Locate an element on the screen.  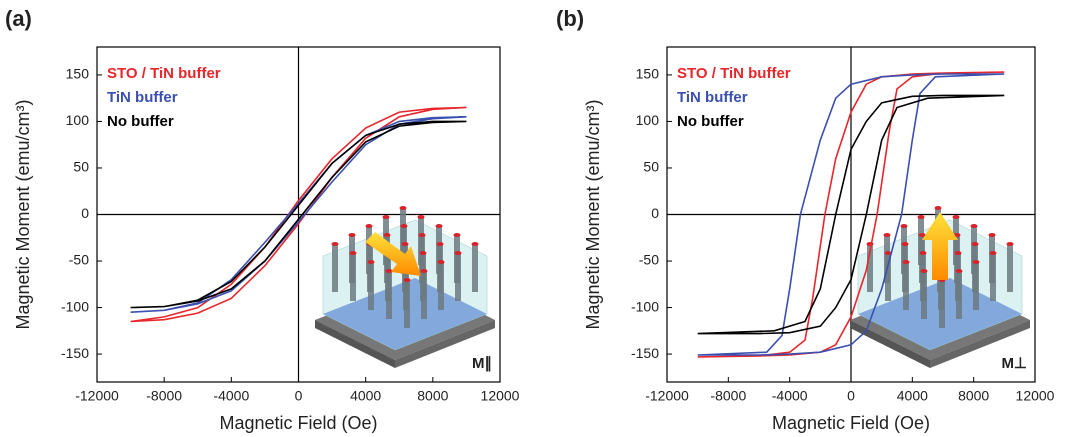
hysteresis-loop is located at coordinates (298, 214).